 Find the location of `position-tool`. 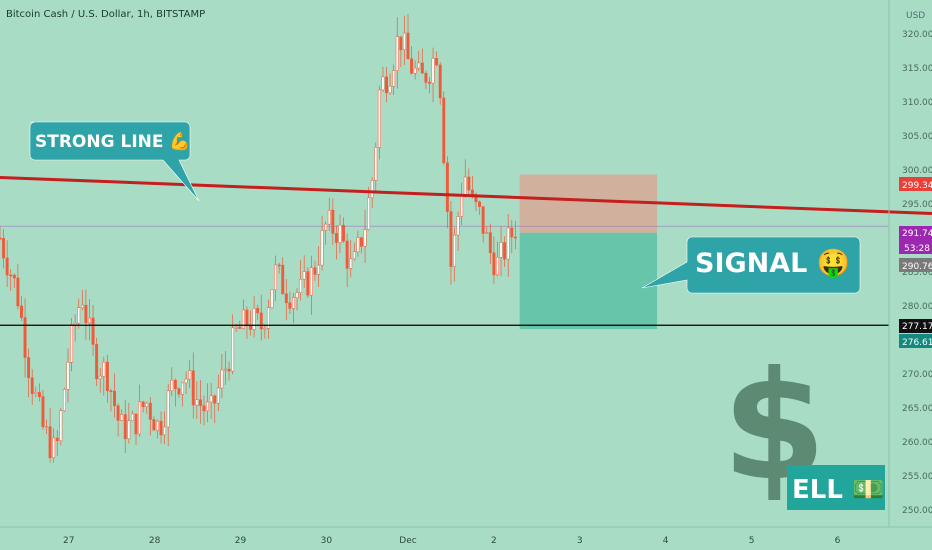

position-tool is located at coordinates (588, 252).